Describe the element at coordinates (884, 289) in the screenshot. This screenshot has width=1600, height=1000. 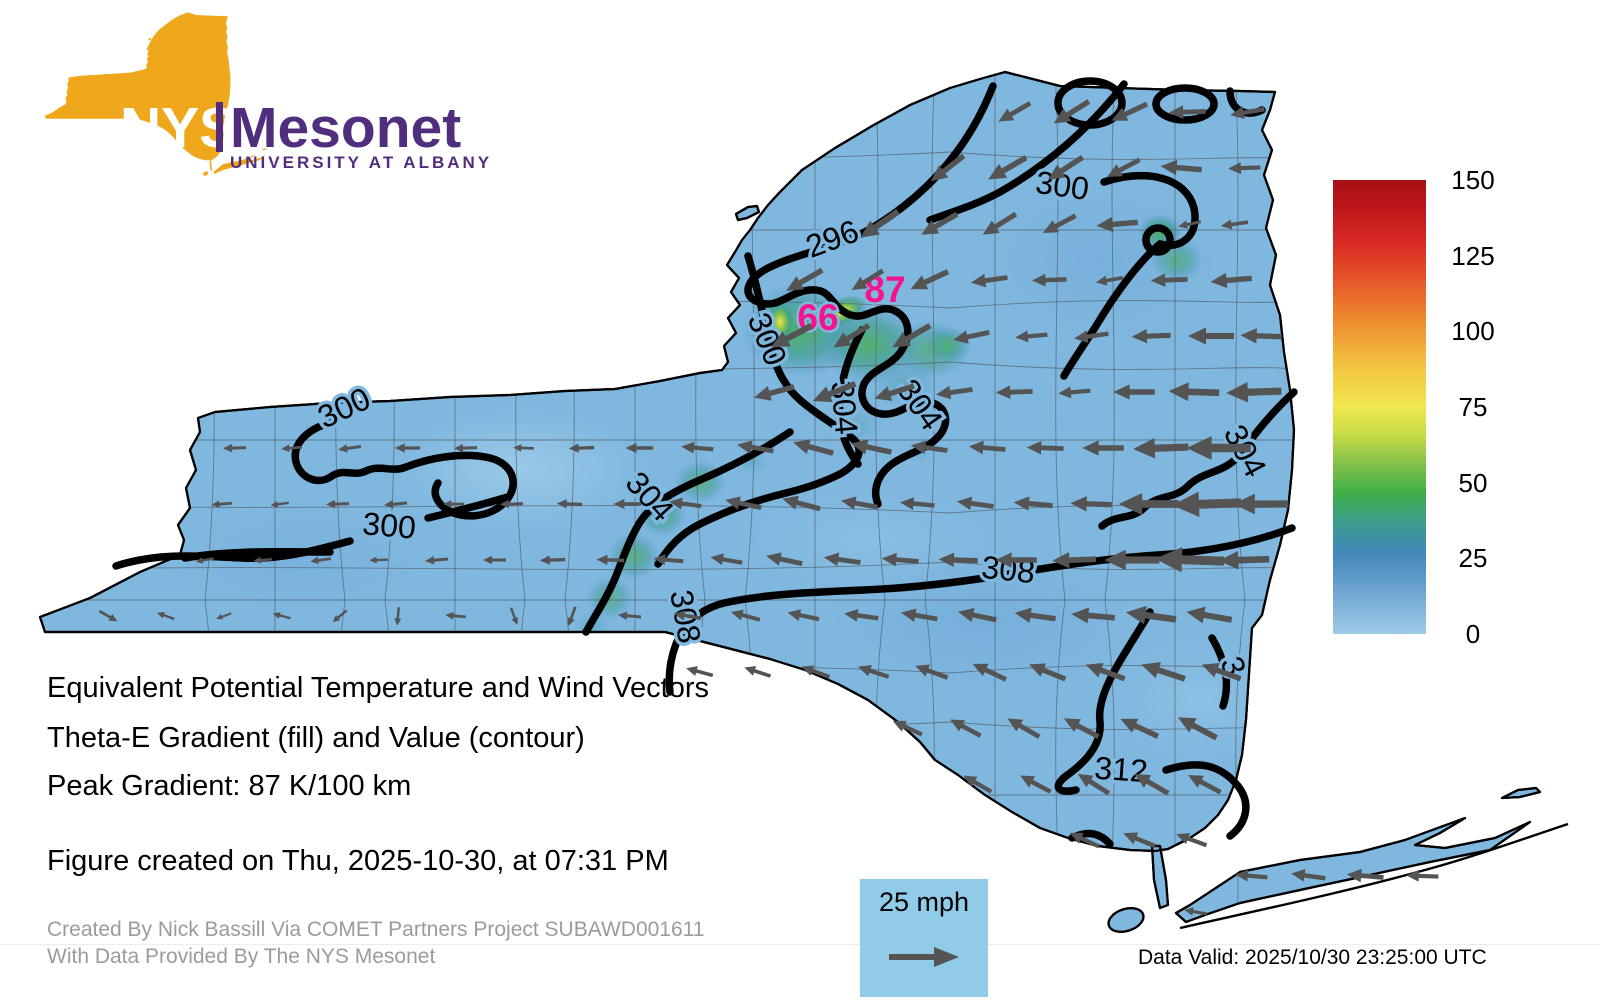
I see `peak-gradient-value-label: 87` at that location.